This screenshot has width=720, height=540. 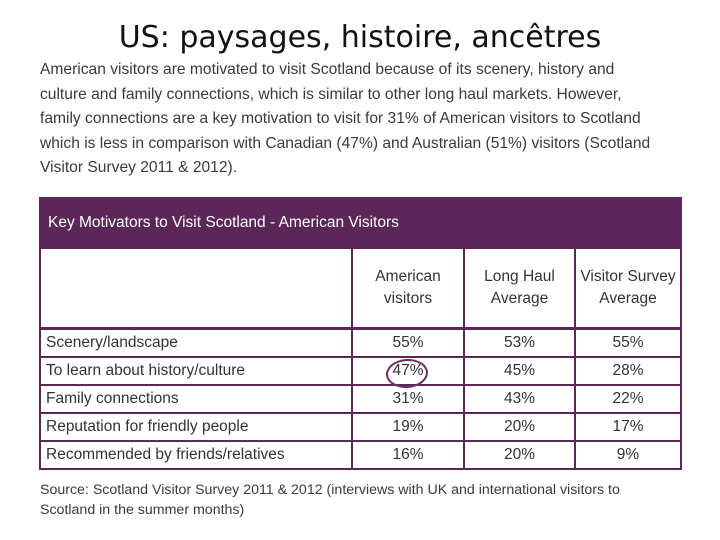 What do you see at coordinates (628, 399) in the screenshot?
I see `table-cell: 22%` at bounding box center [628, 399].